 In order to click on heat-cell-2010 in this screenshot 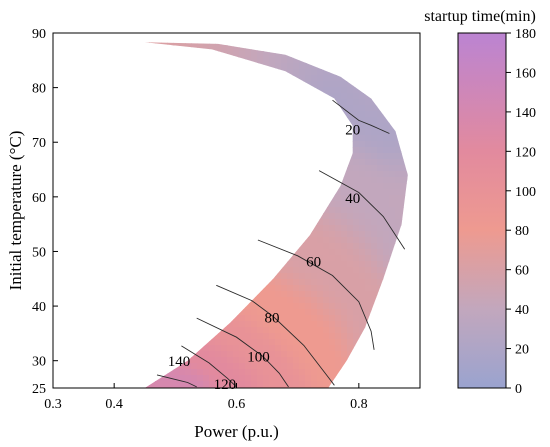, I will do `click(212, 228)`.